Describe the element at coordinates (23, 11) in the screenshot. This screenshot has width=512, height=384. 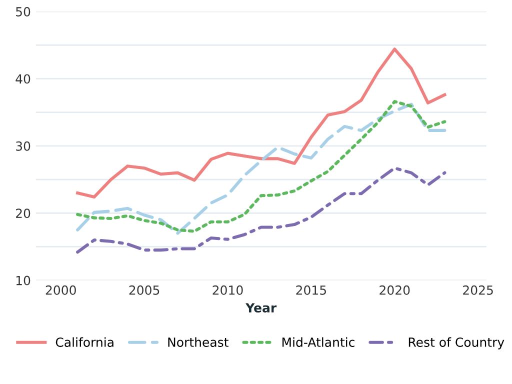
I see `y-tick-label: 50` at that location.